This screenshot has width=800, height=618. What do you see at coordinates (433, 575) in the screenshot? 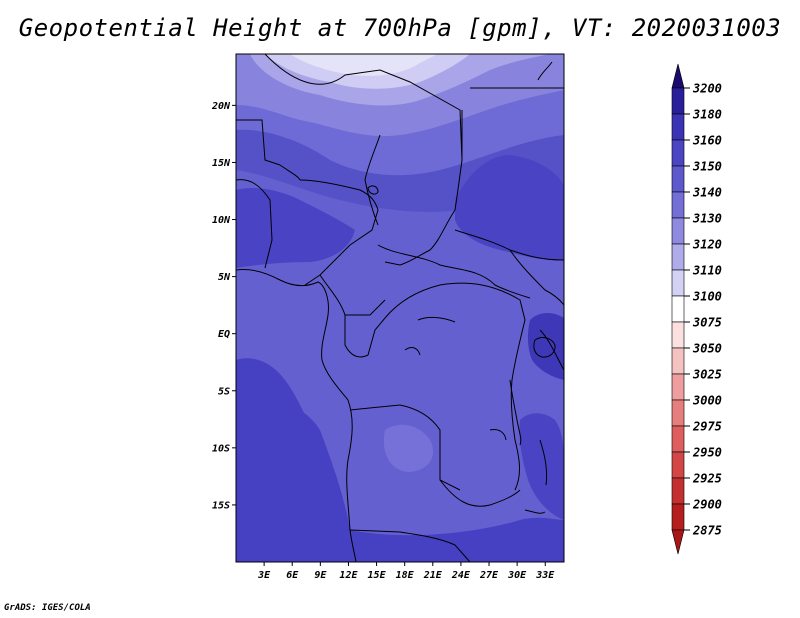
I see `lon-tick-label: 21E` at bounding box center [433, 575].